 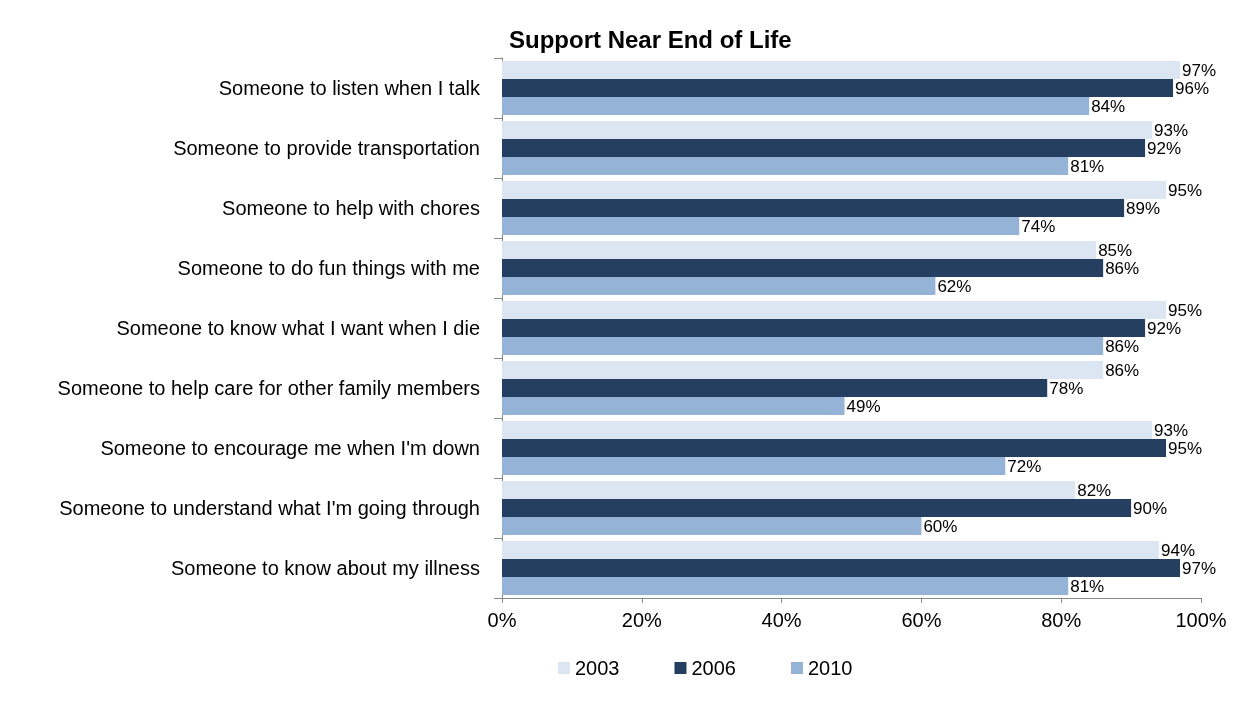 I want to click on data-label: 60%, so click(x=940, y=526).